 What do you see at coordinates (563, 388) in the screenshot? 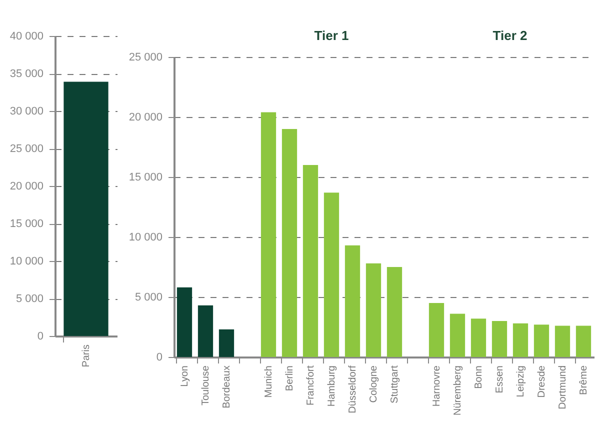
I see `x-tick-label: Dortmund` at bounding box center [563, 388].